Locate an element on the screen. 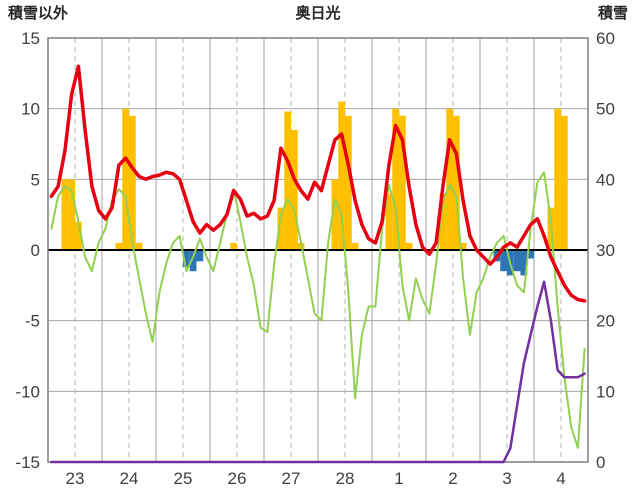  x-axis-tick-label: 1 is located at coordinates (398, 478).